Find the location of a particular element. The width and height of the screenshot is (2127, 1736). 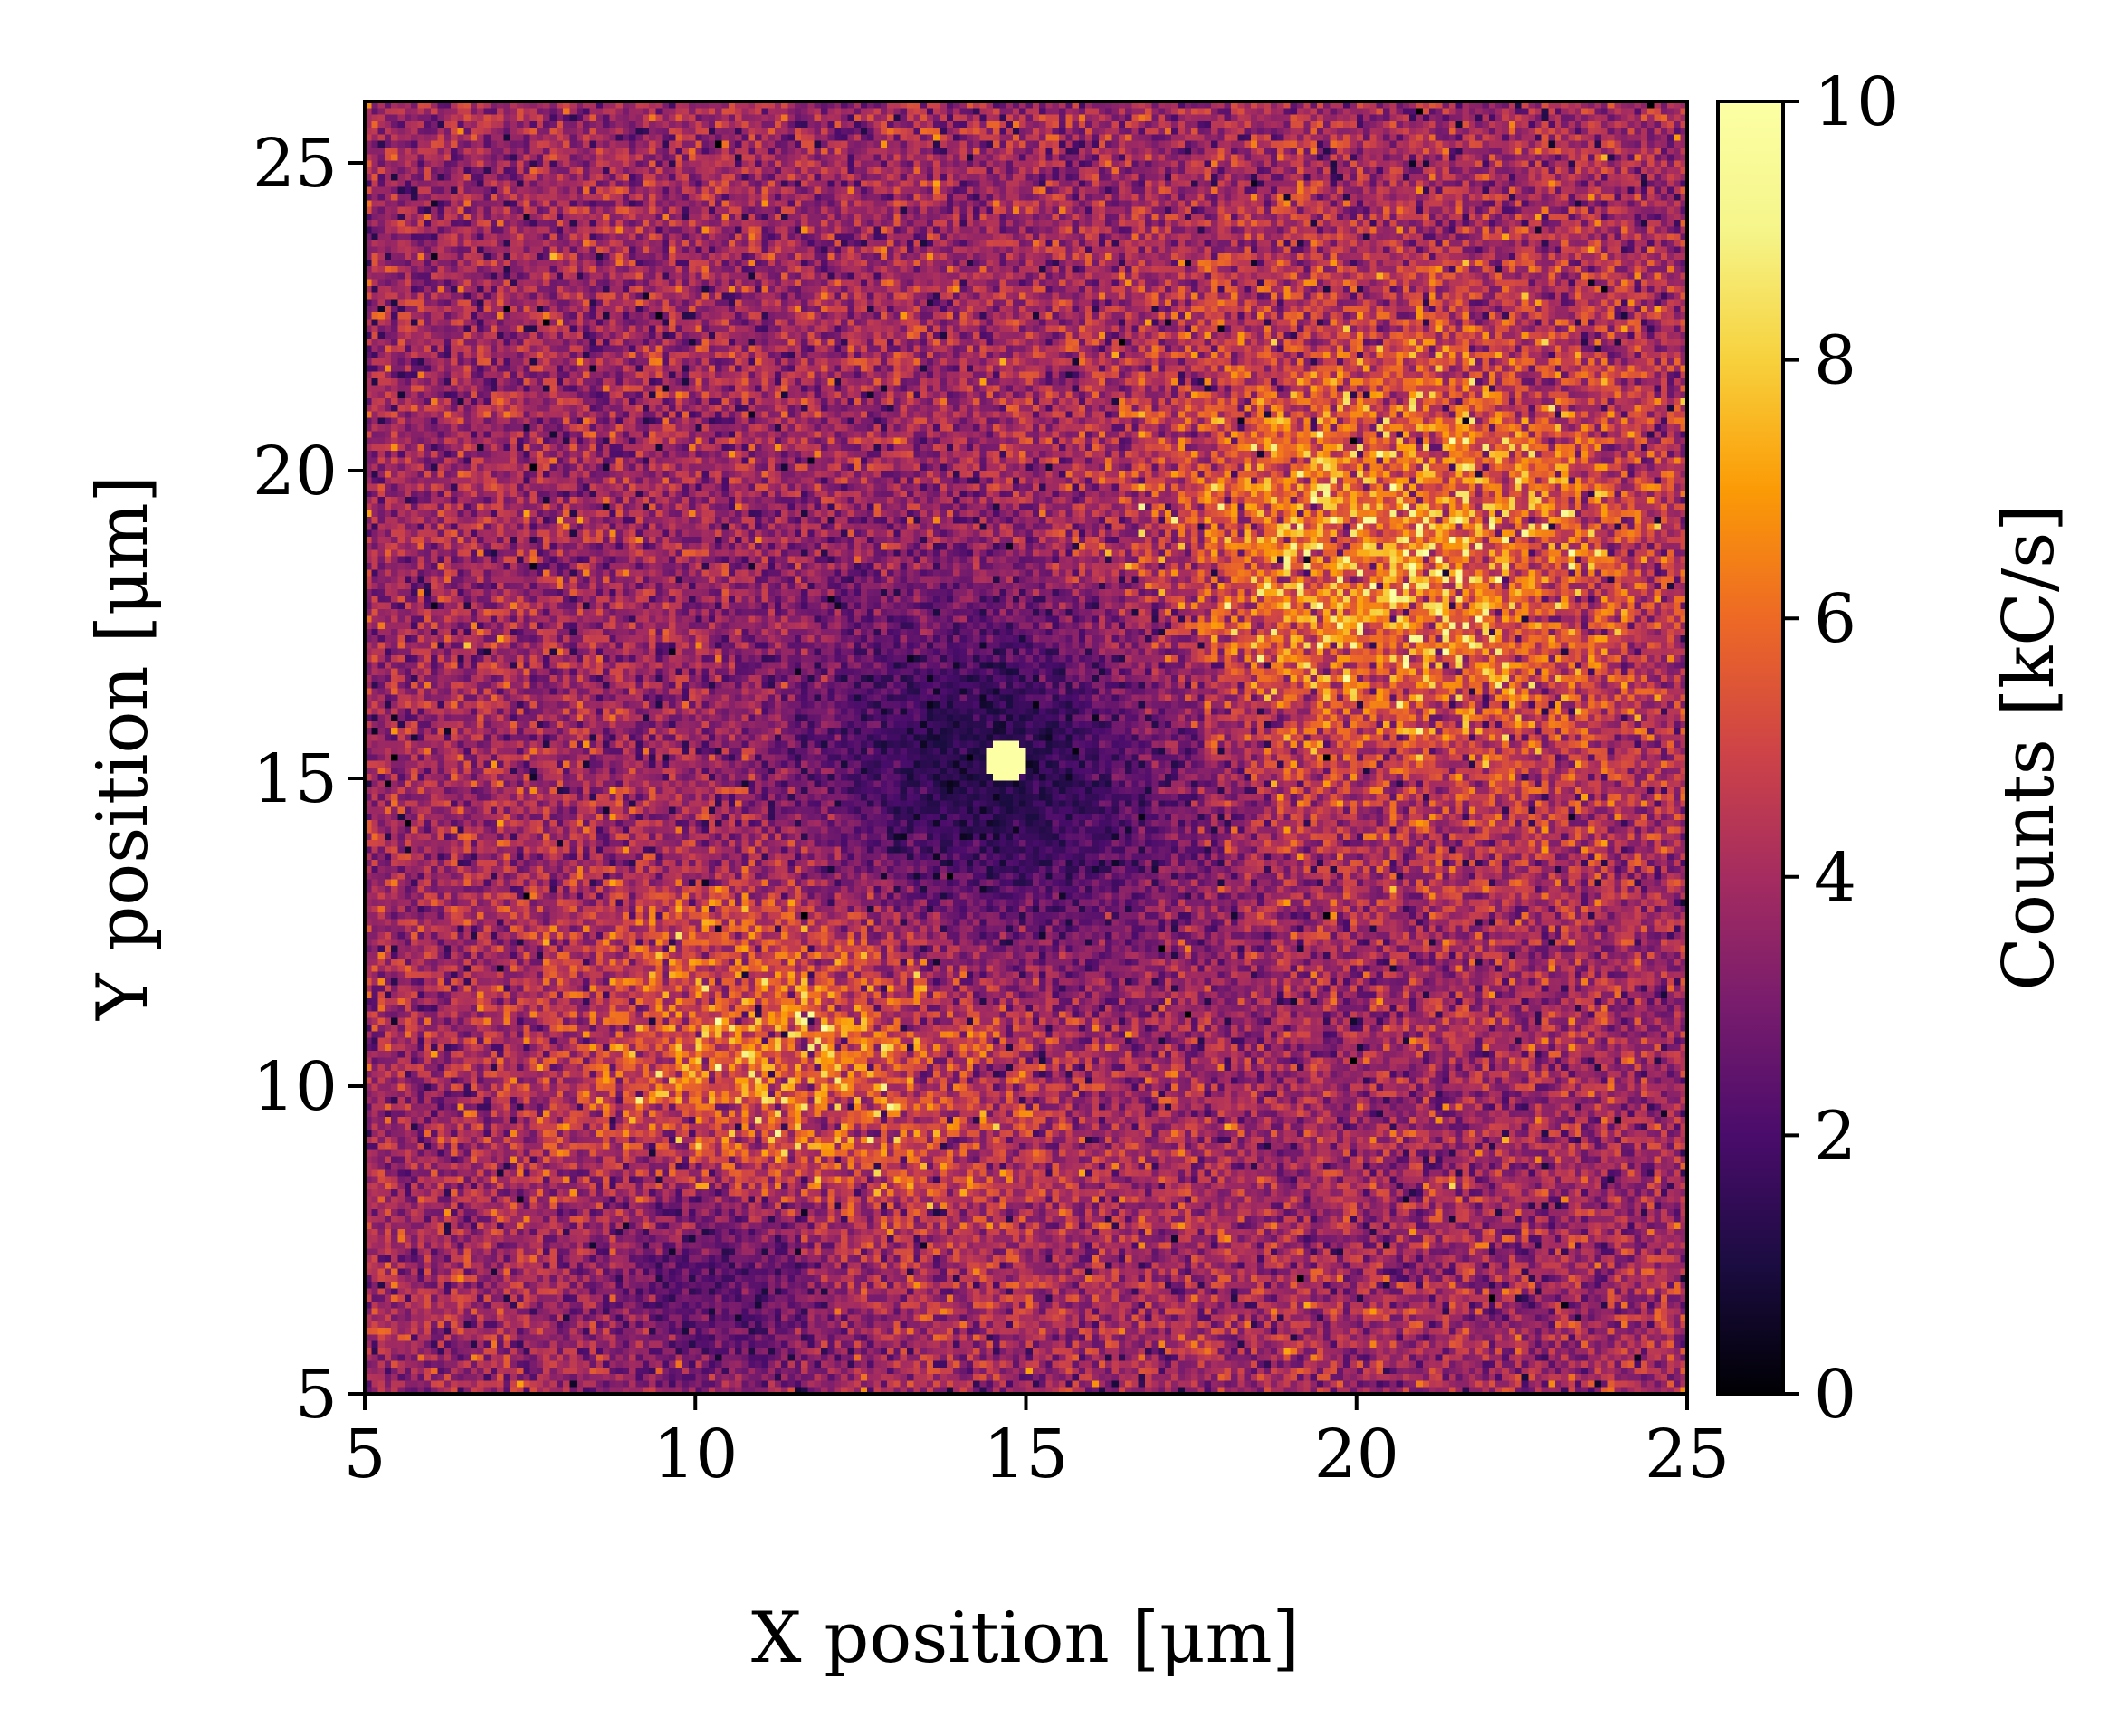

y-tick-label: 25 is located at coordinates (295, 164).